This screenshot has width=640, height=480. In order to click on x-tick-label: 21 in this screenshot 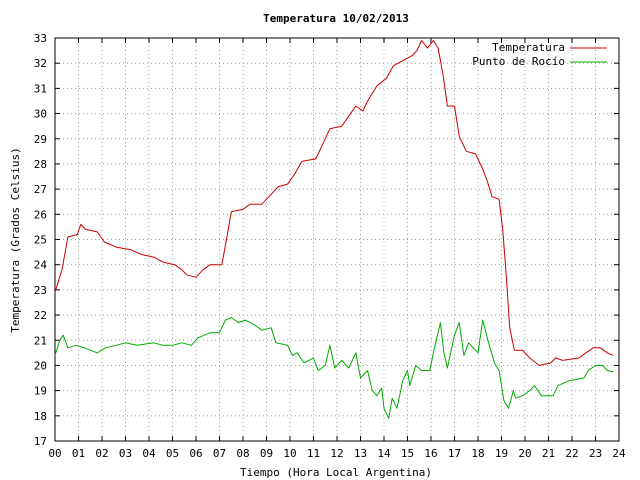, I will do `click(548, 453)`.